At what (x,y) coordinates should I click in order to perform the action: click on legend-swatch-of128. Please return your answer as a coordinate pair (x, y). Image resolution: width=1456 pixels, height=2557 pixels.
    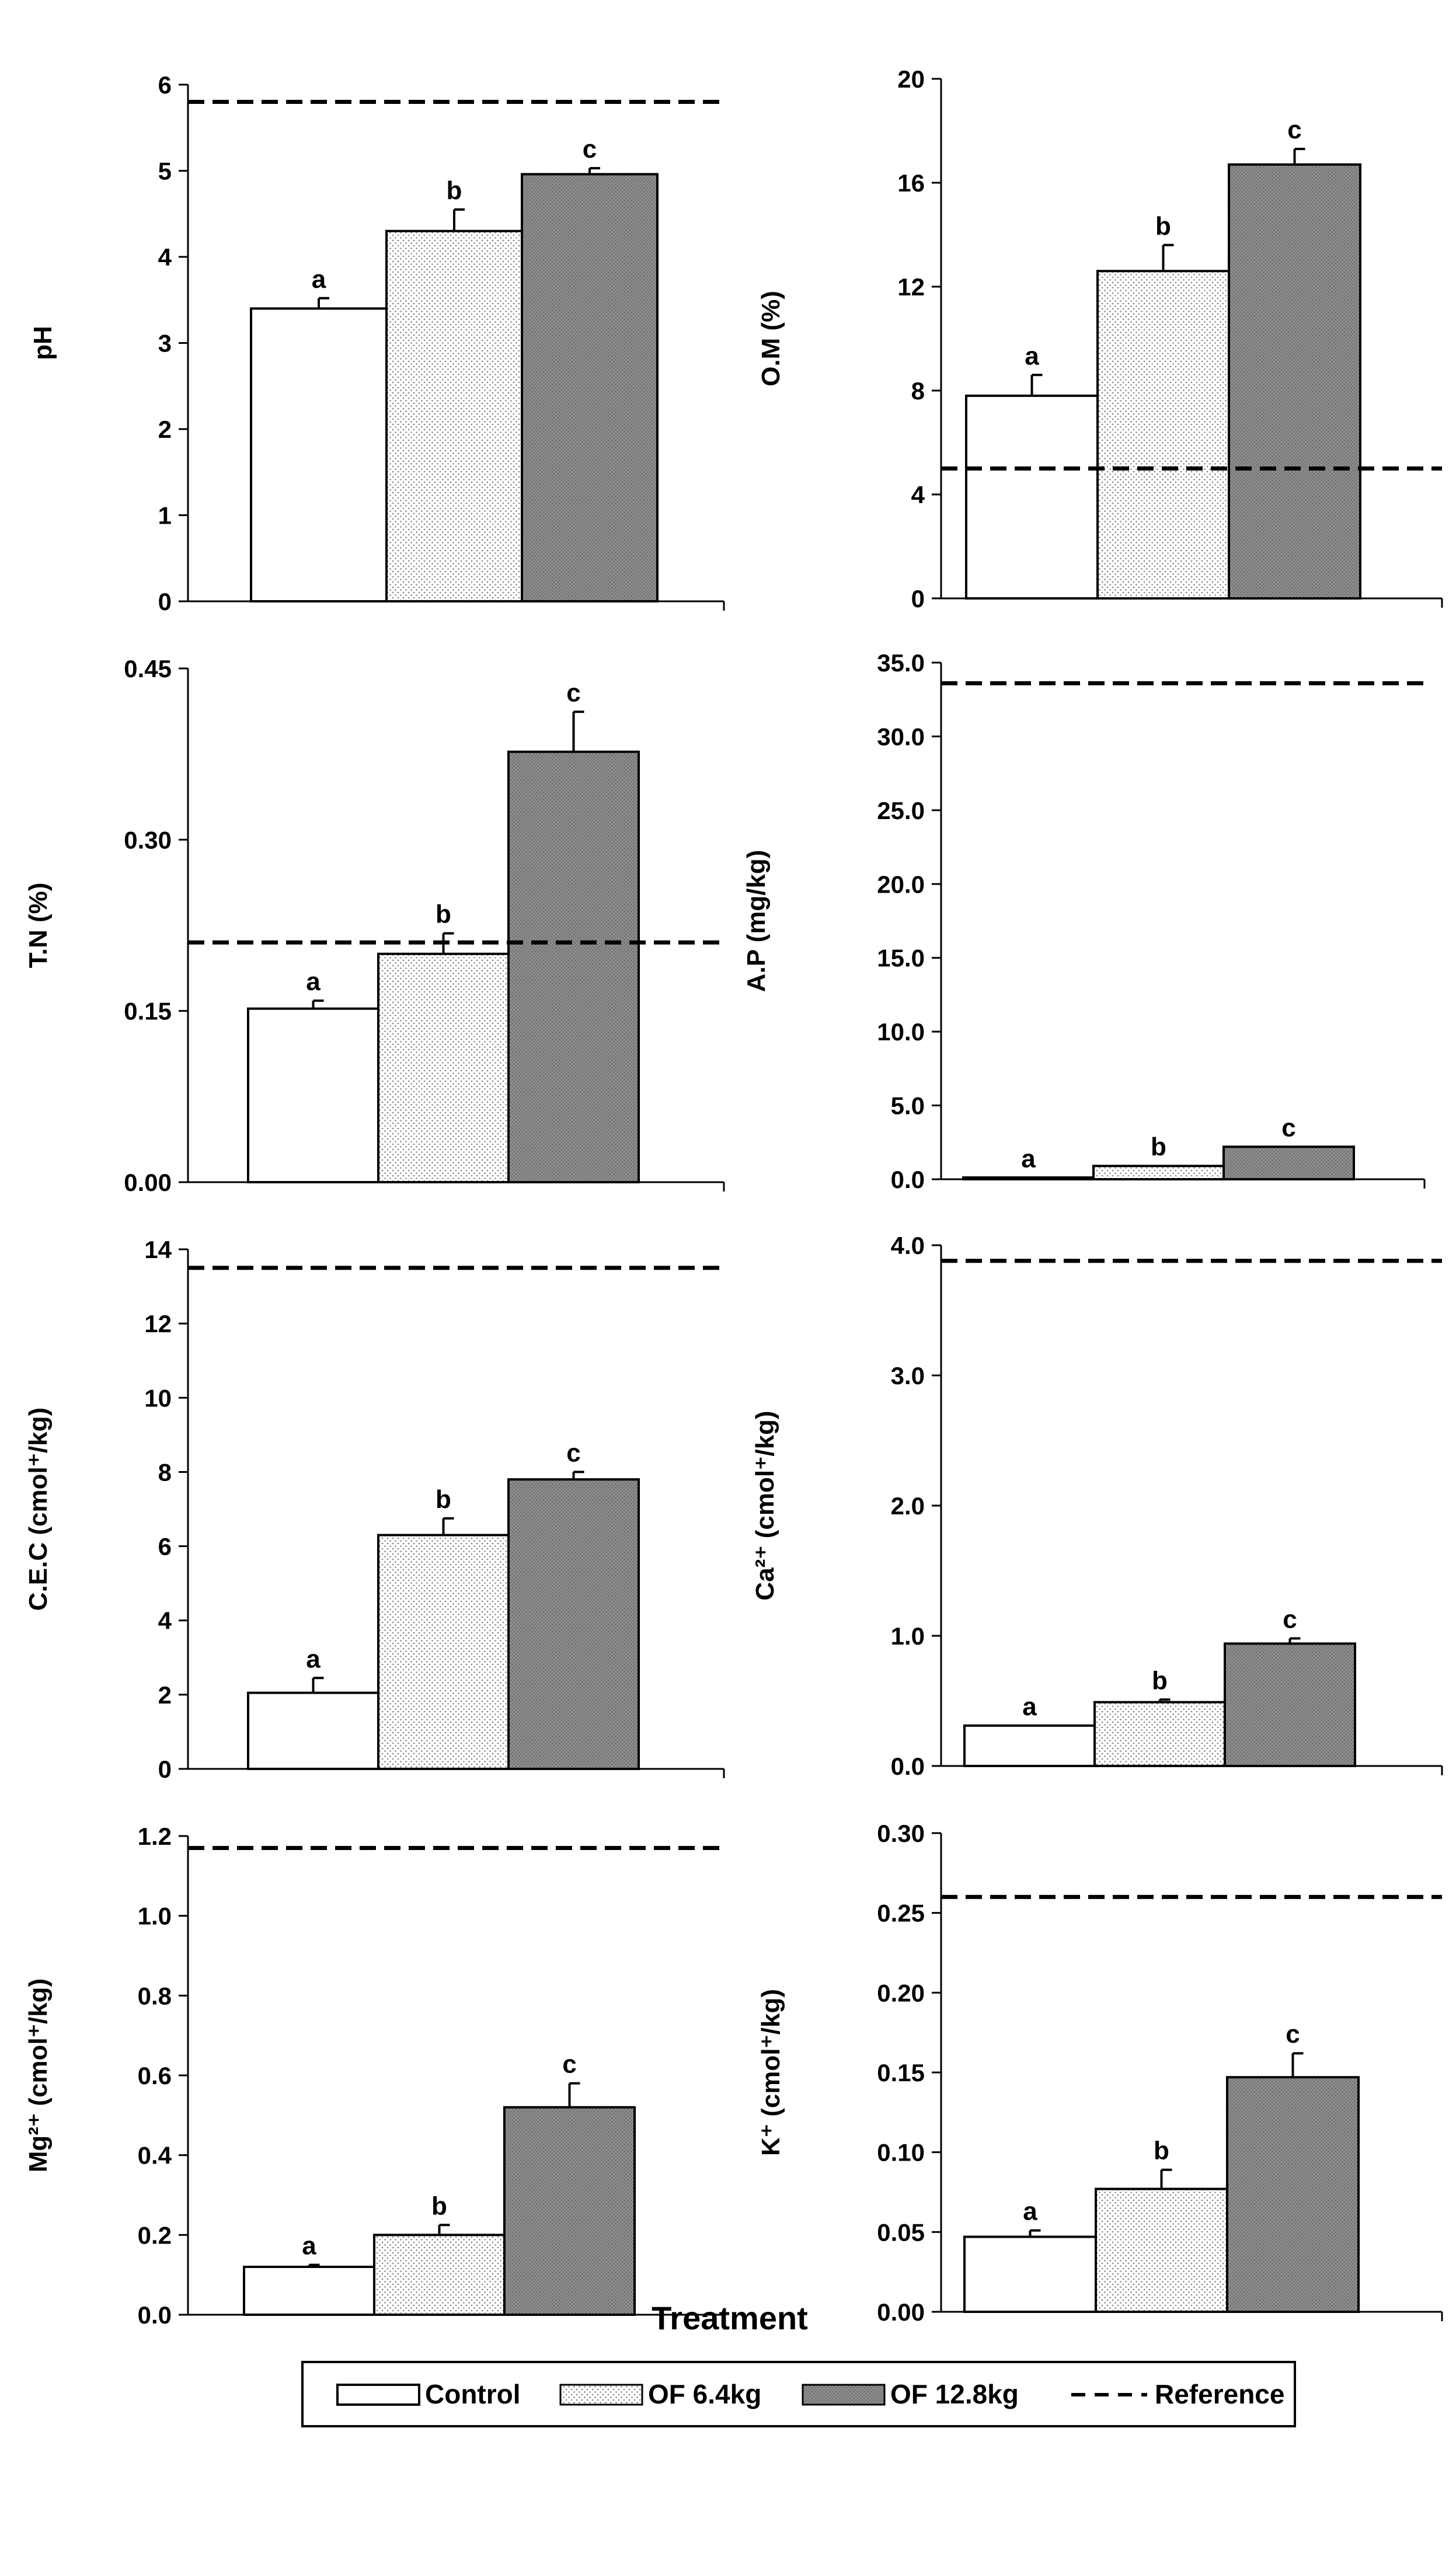
    Looking at the image, I should click on (844, 2395).